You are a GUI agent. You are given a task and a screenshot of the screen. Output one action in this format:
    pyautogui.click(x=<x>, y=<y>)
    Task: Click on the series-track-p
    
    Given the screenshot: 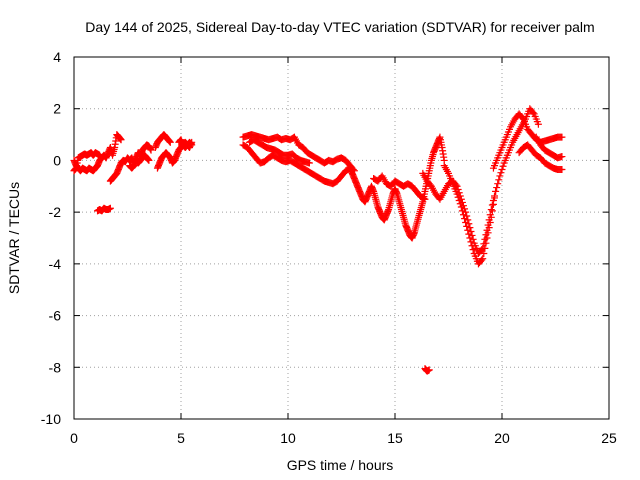 What is the action you would take?
    pyautogui.click(x=491, y=186)
    